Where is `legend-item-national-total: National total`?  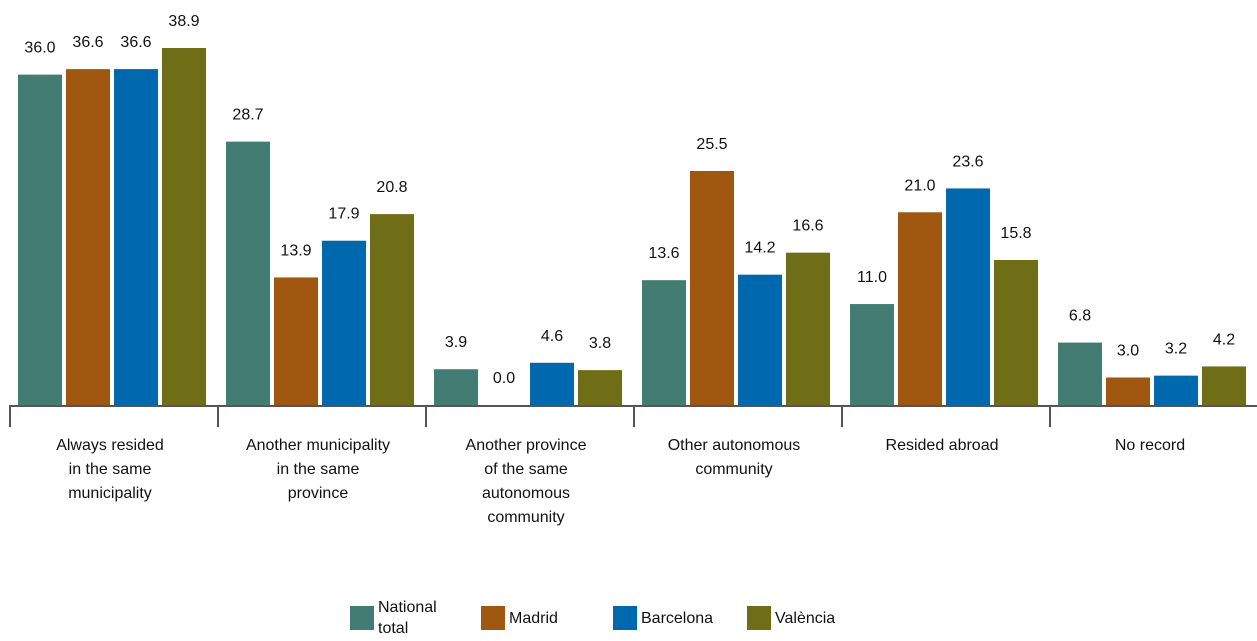
legend-item-national-total: National total is located at coordinates (404, 617).